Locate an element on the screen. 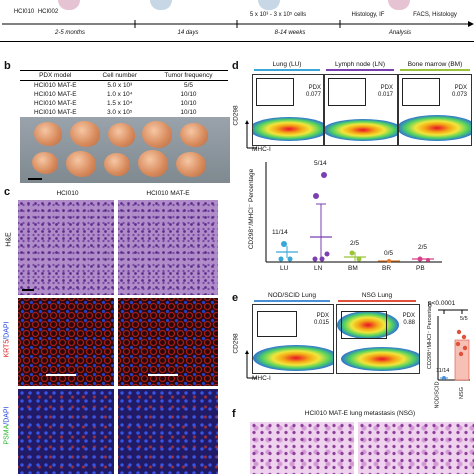  facs-pdx-readout: PDX 0.015 is located at coordinates (313, 320).